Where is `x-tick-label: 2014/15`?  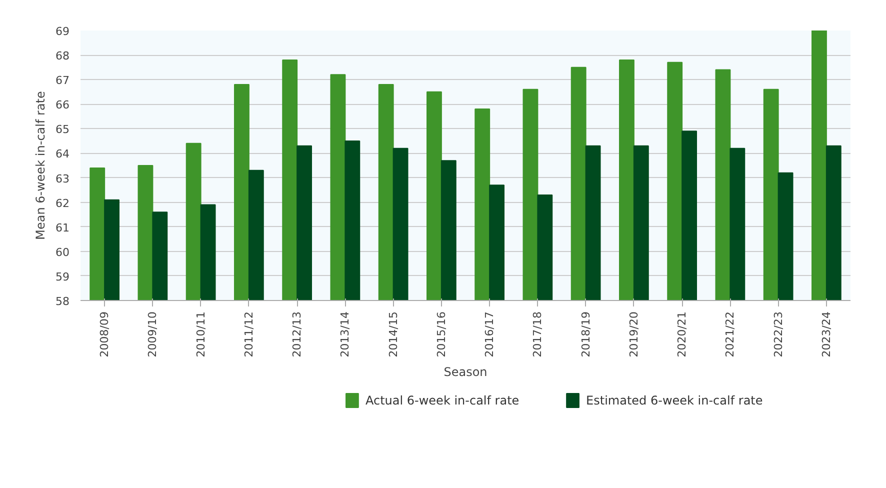 x-tick-label: 2014/15 is located at coordinates (393, 334).